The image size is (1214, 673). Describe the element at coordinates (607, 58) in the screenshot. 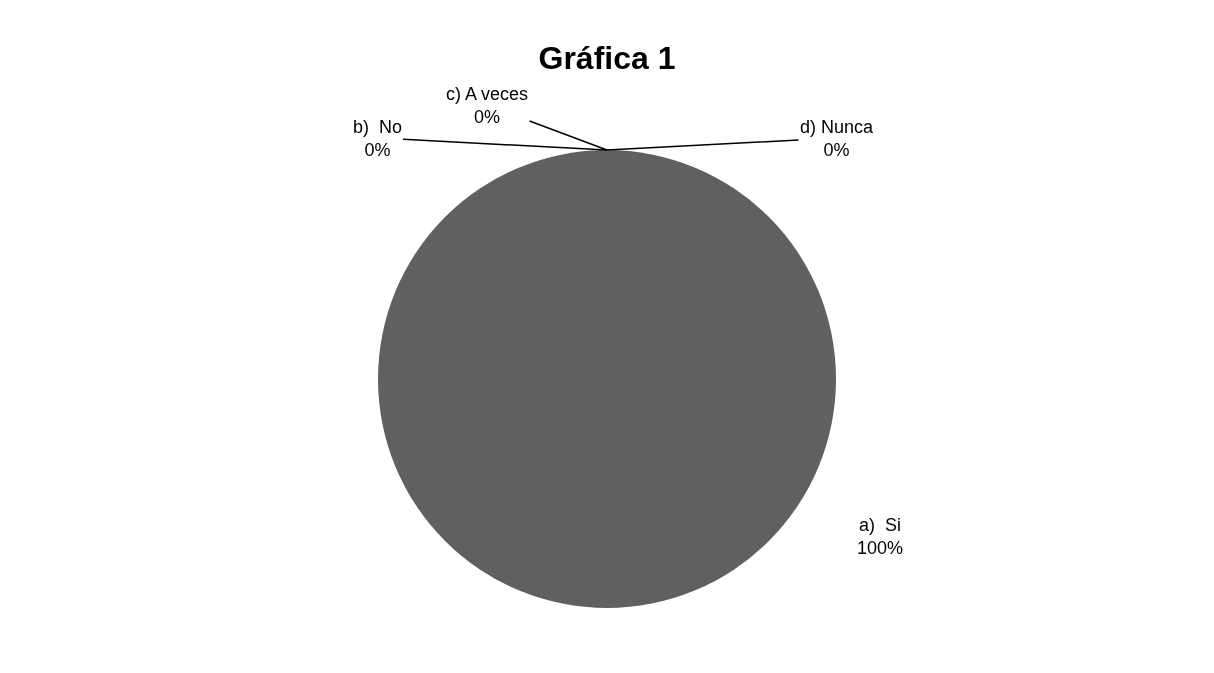

I see `chart-title: Gráfica 1` at that location.